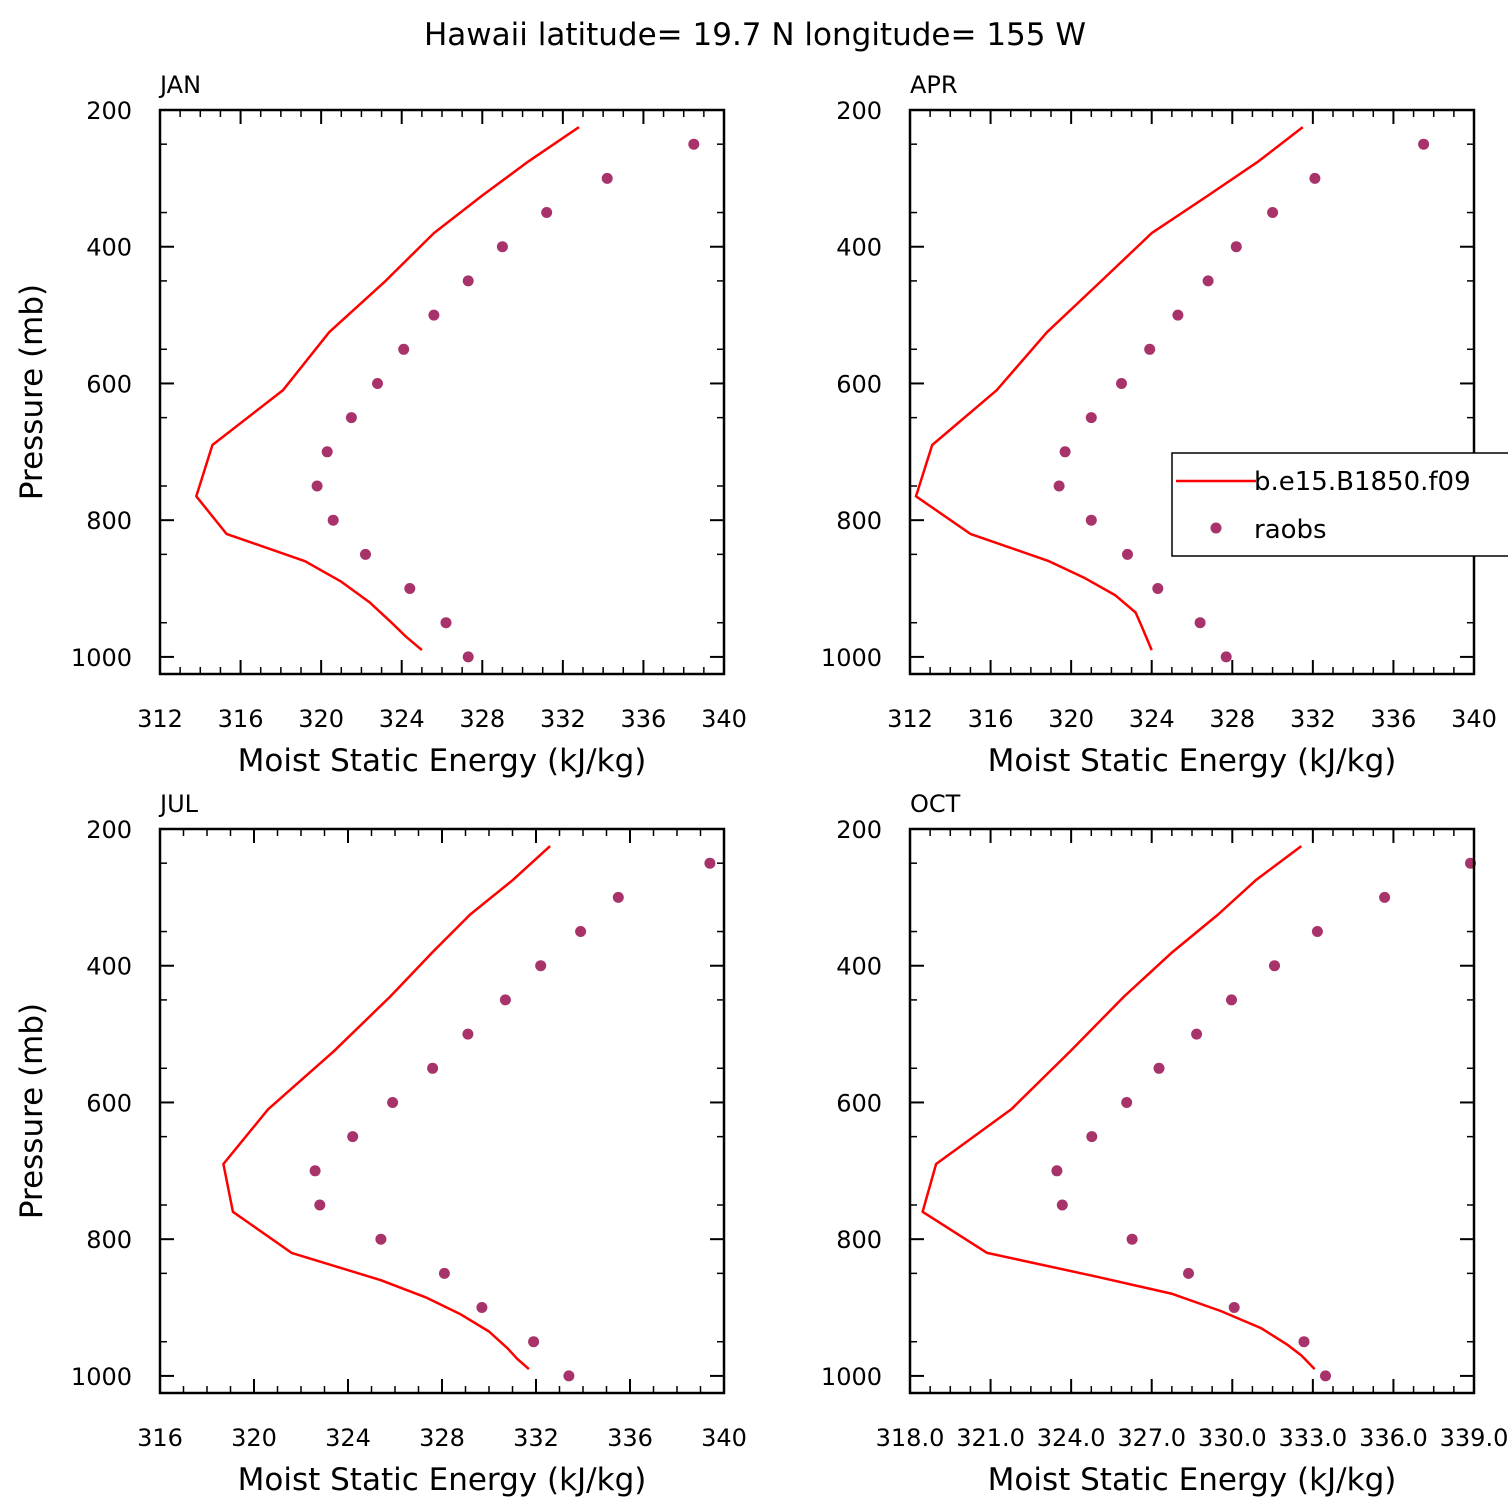 This screenshot has width=1510, height=1510. Describe the element at coordinates (178, 804) in the screenshot. I see `panel-label: JUL` at that location.